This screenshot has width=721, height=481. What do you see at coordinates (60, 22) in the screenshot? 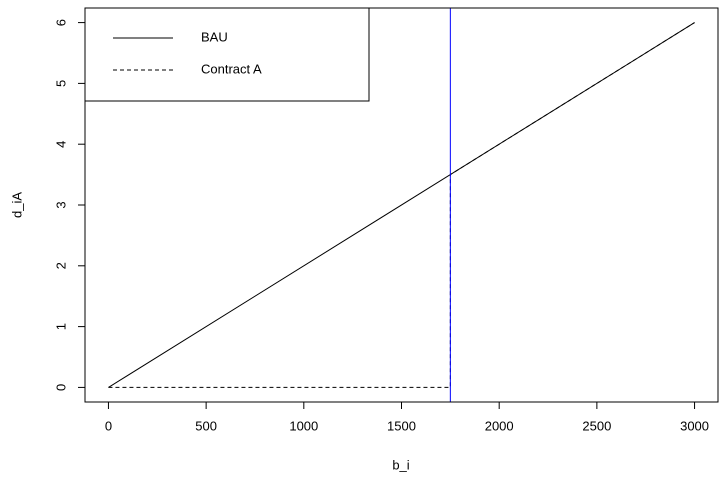
I see `y-tick-label: 6` at bounding box center [60, 22].